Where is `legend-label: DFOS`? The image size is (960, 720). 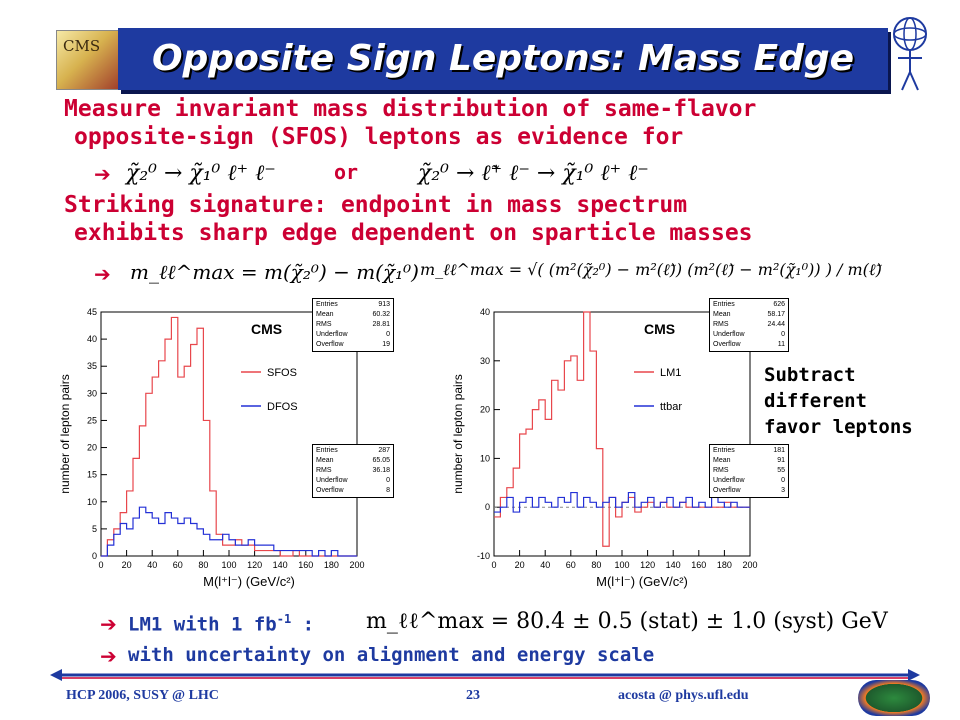 legend-label: DFOS is located at coordinates (282, 407).